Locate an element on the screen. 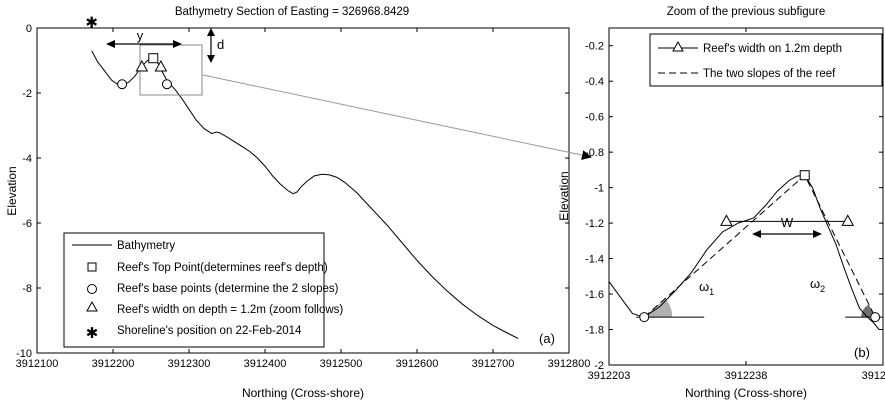 Image resolution: width=885 pixels, height=400 pixels. x-tick-label: 3912300 is located at coordinates (189, 364).